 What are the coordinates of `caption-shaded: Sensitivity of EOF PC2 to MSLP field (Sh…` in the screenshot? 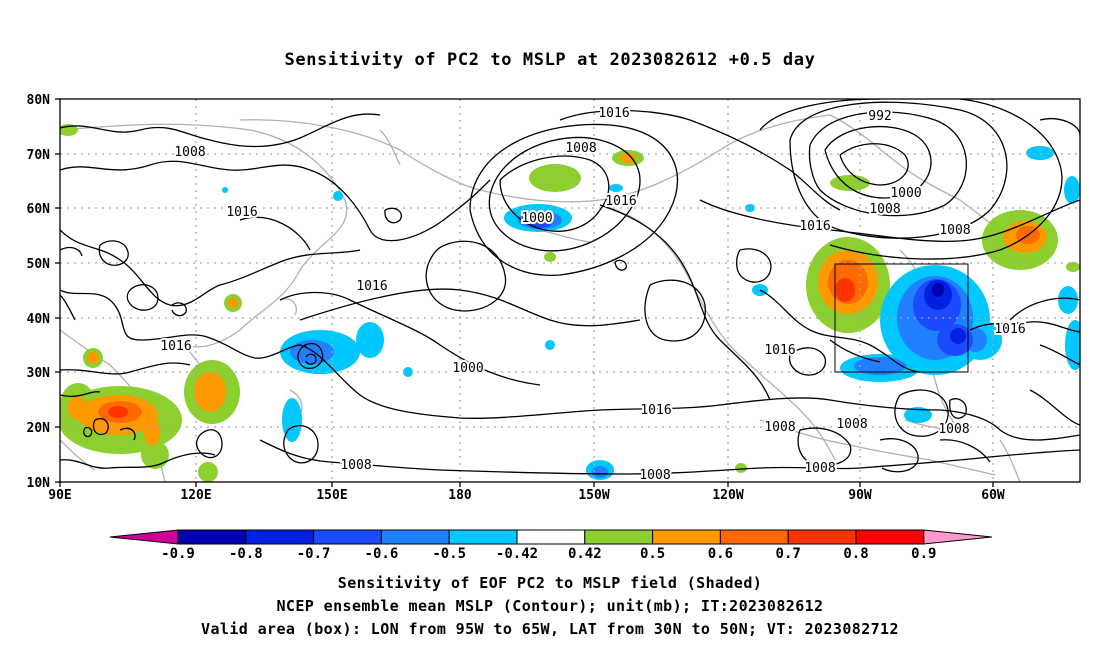 It's located at (550, 583).